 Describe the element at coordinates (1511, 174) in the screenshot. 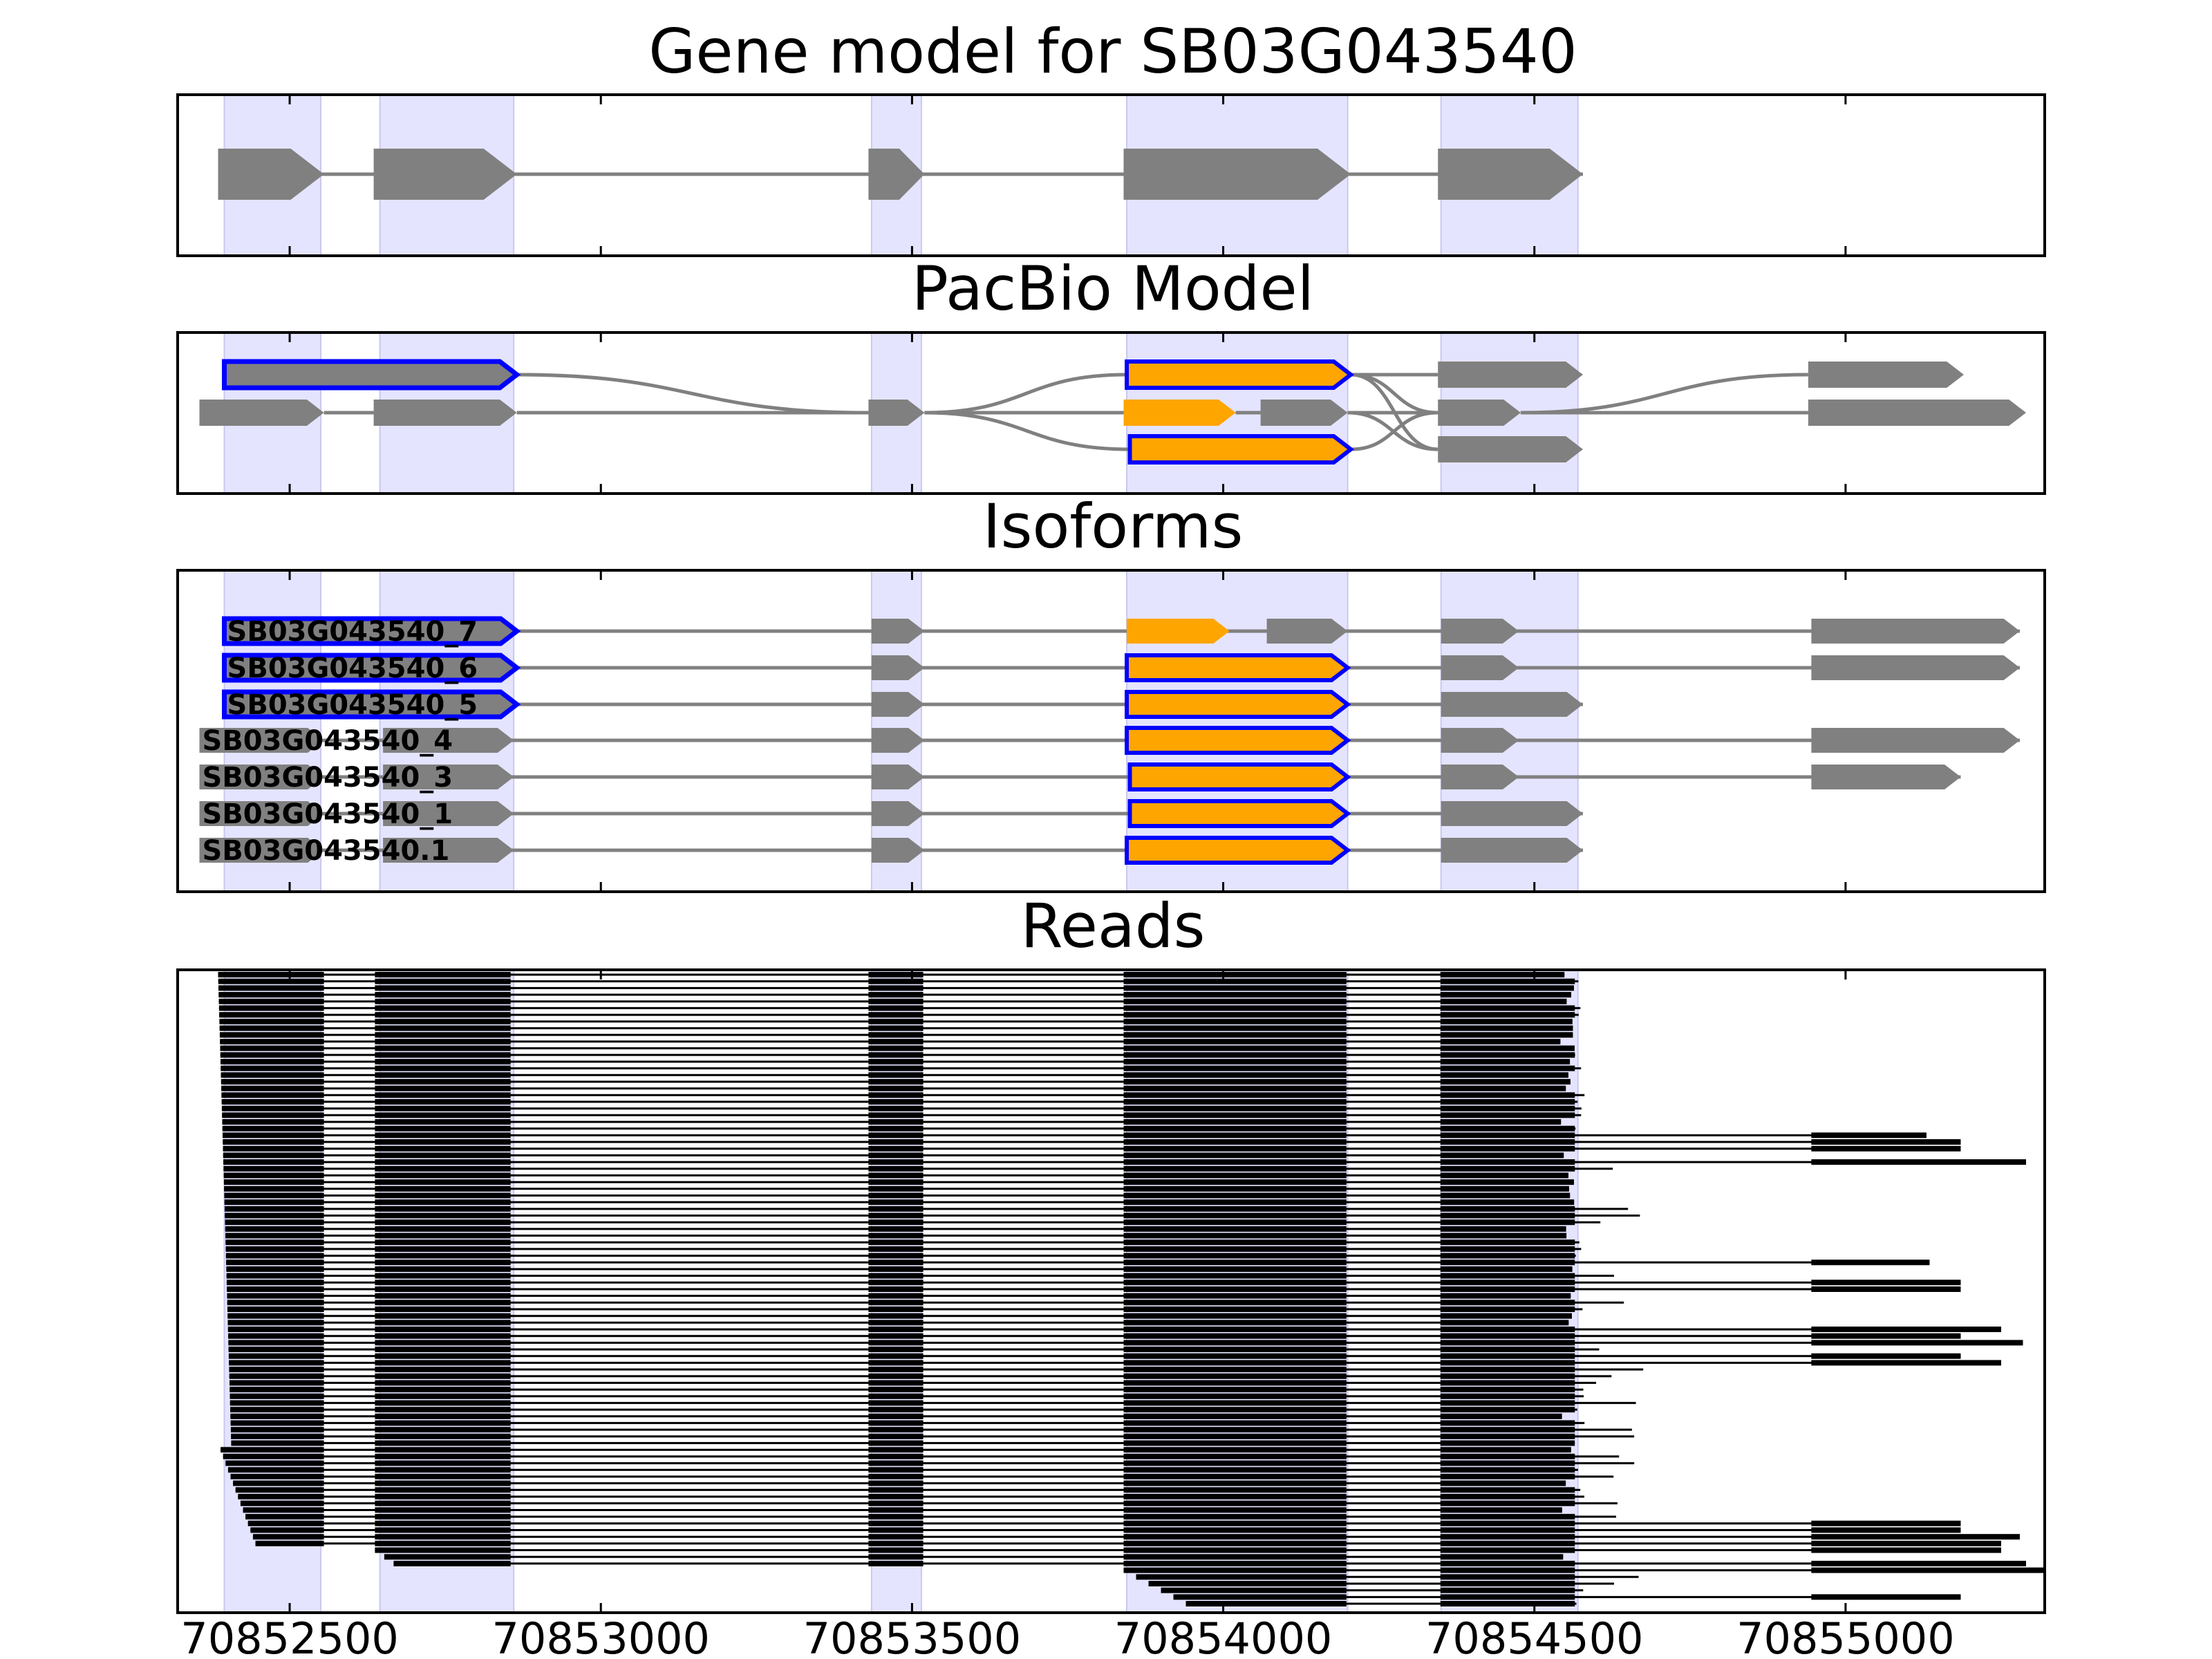

I see `exon` at that location.